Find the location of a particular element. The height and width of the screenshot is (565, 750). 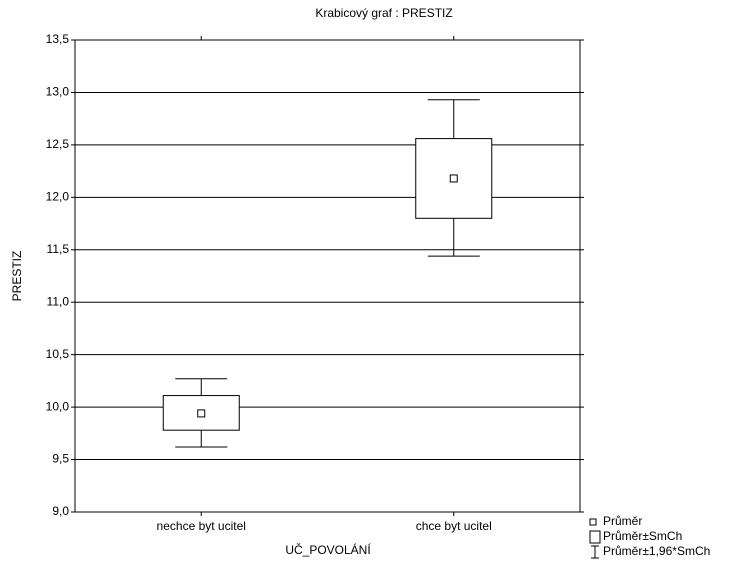

y-tick-label: 10,0 is located at coordinates (58, 406).